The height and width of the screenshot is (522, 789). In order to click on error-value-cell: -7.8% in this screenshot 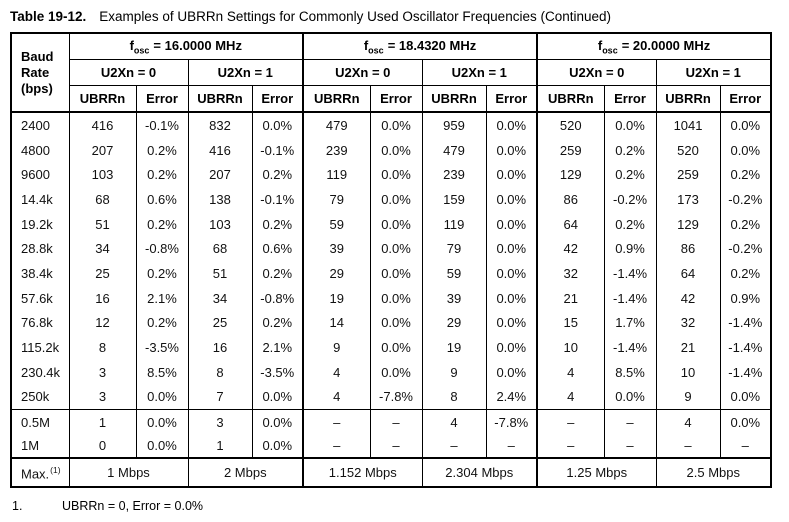, I will do `click(511, 421)`.